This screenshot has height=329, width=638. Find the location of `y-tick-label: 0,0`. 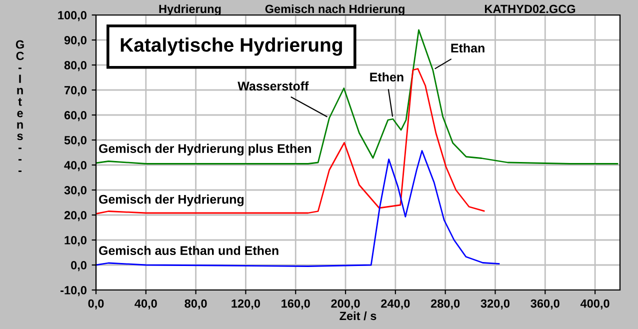

y-tick-label: 0,0 is located at coordinates (78, 266).